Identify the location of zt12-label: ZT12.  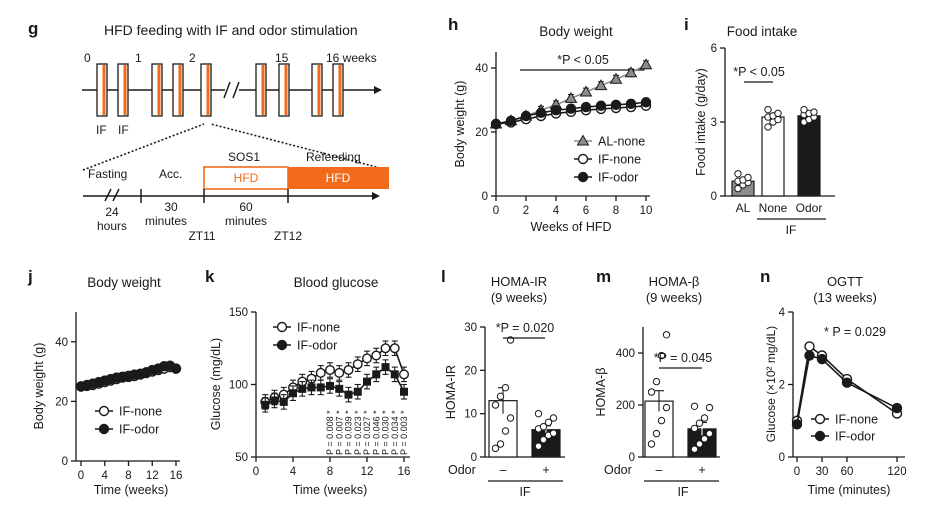
(288, 236).